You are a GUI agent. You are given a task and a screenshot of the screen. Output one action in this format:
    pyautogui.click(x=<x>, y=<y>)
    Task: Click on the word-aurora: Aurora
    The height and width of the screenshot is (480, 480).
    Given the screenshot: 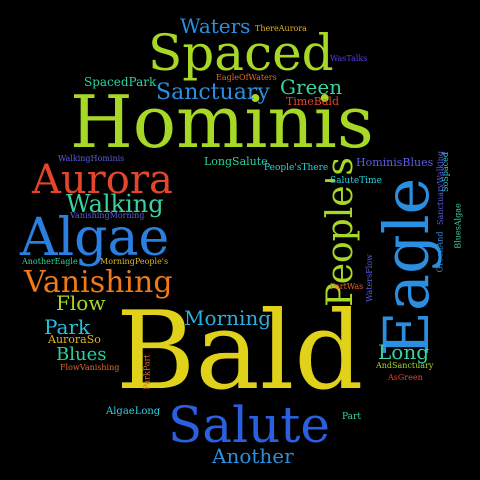 What is the action you would take?
    pyautogui.click(x=102, y=180)
    